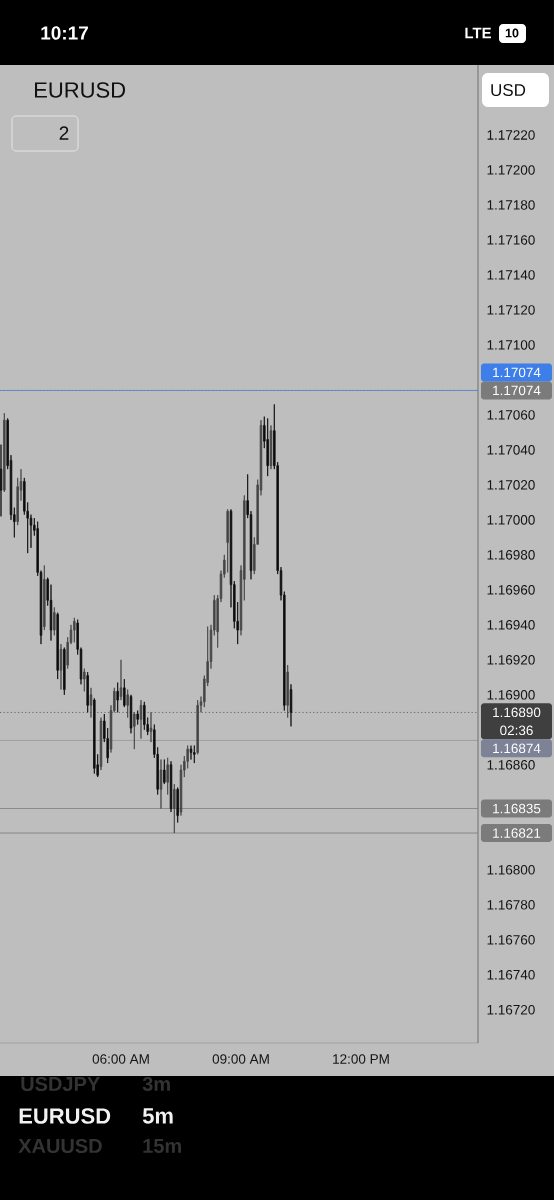  I want to click on y-tick-label: 1.16780, so click(511, 905).